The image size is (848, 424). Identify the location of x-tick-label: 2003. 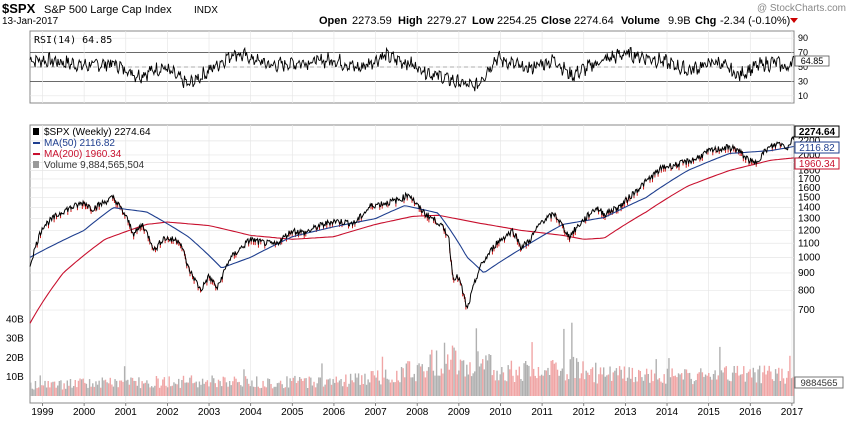
(209, 412).